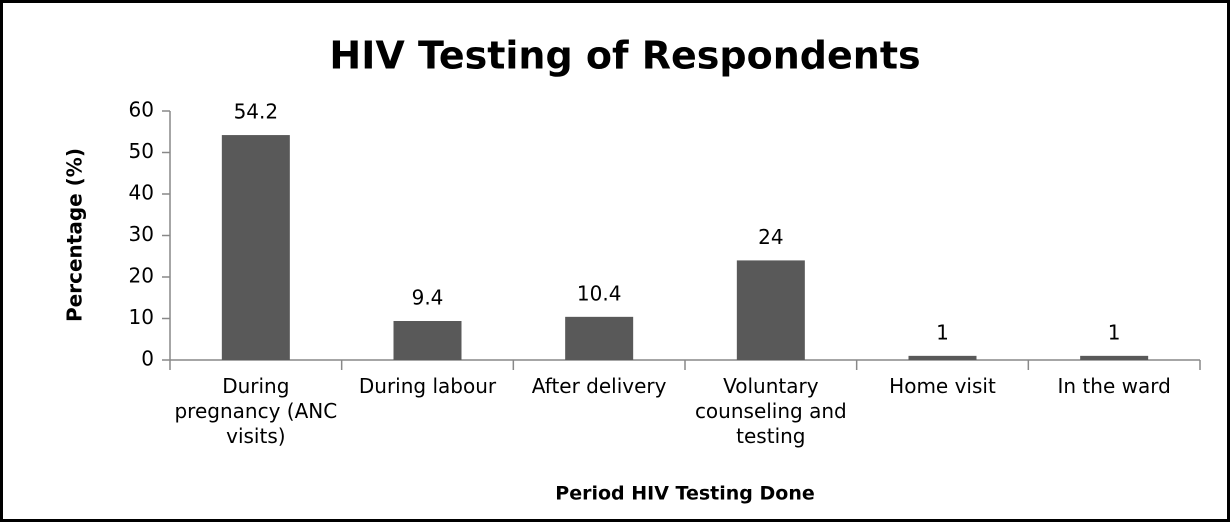 The height and width of the screenshot is (522, 1230). I want to click on y-tick-label: 20, so click(141, 276).